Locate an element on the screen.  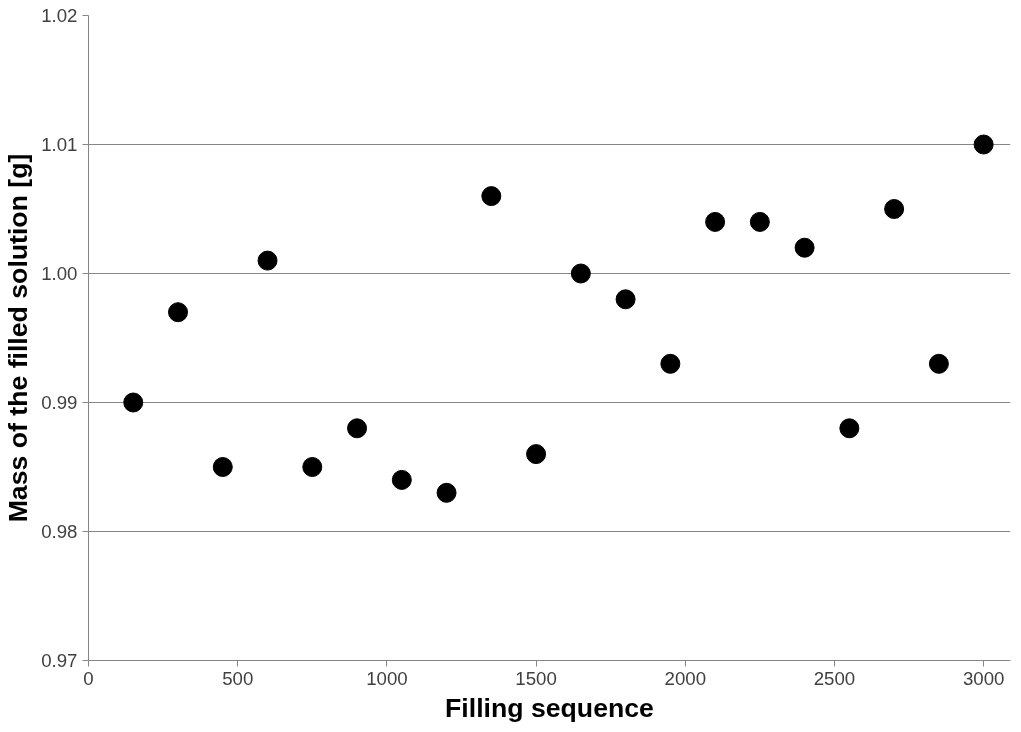
x-tick-label: 1000 is located at coordinates (387, 678).